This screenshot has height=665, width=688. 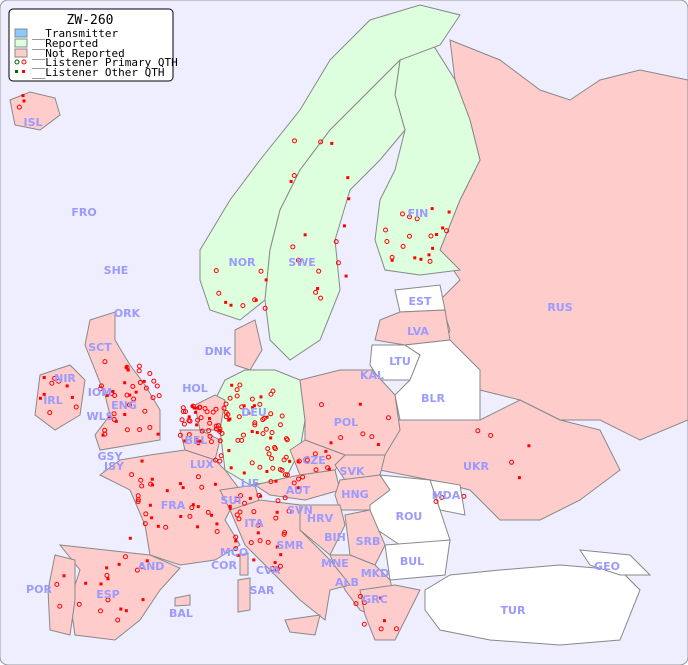 I want to click on country-label-wls: WLS, so click(x=99, y=416).